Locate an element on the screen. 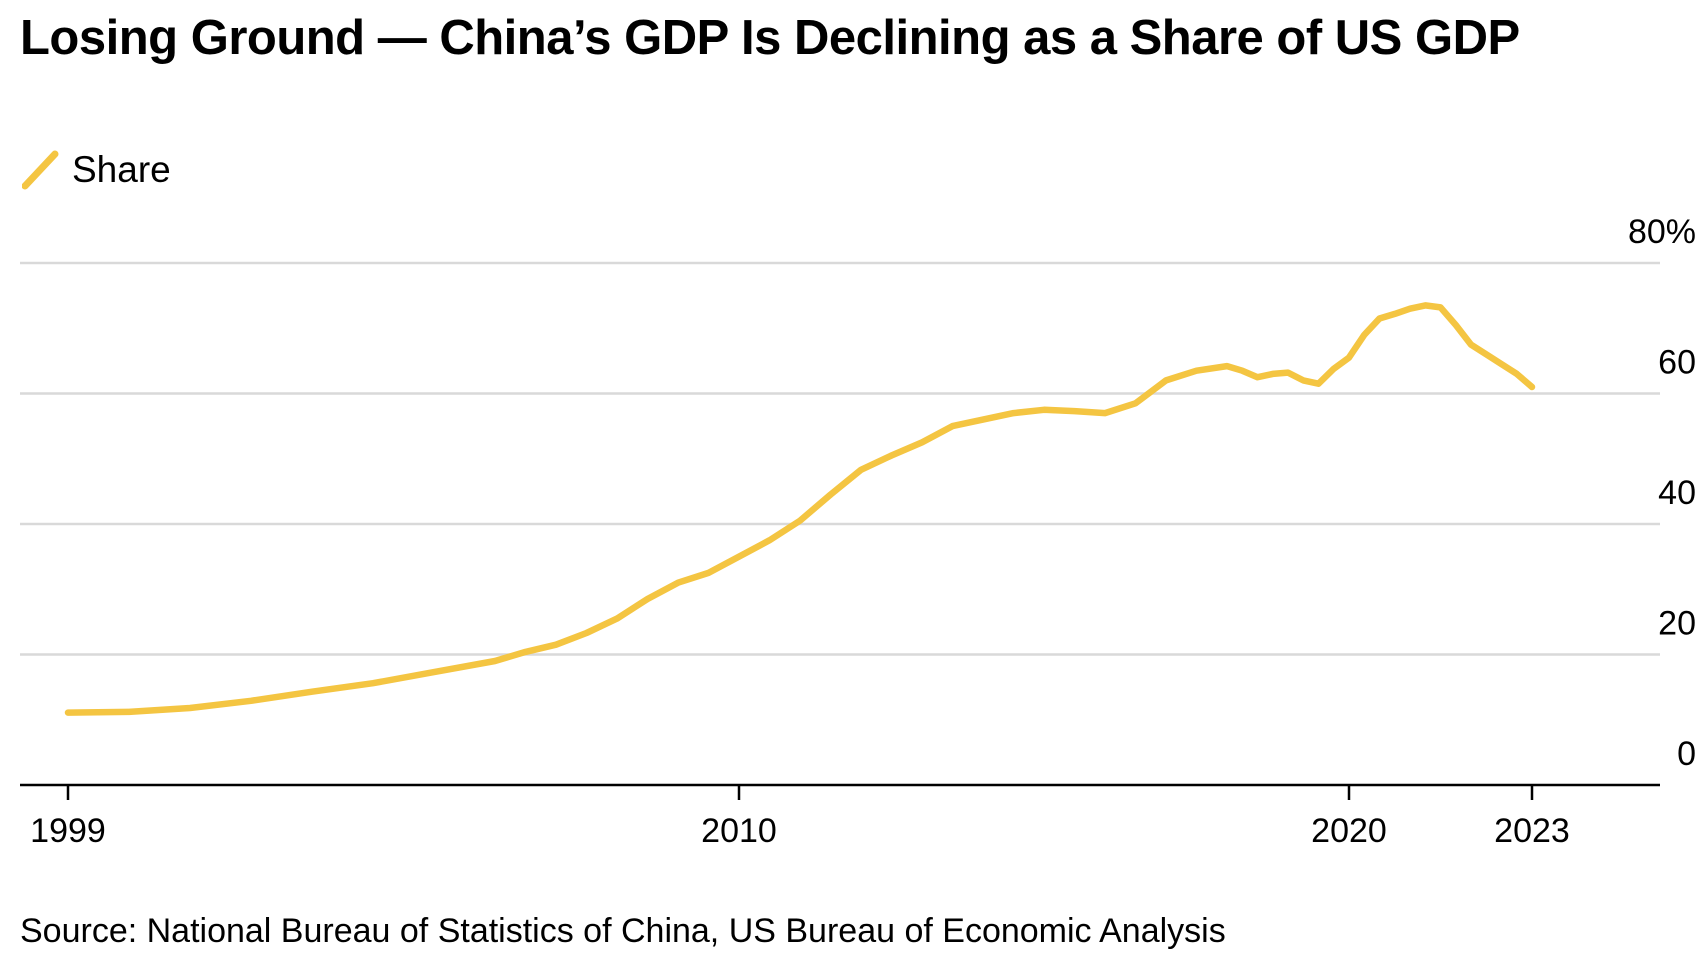  y-tick-label: 60 is located at coordinates (1677, 363).